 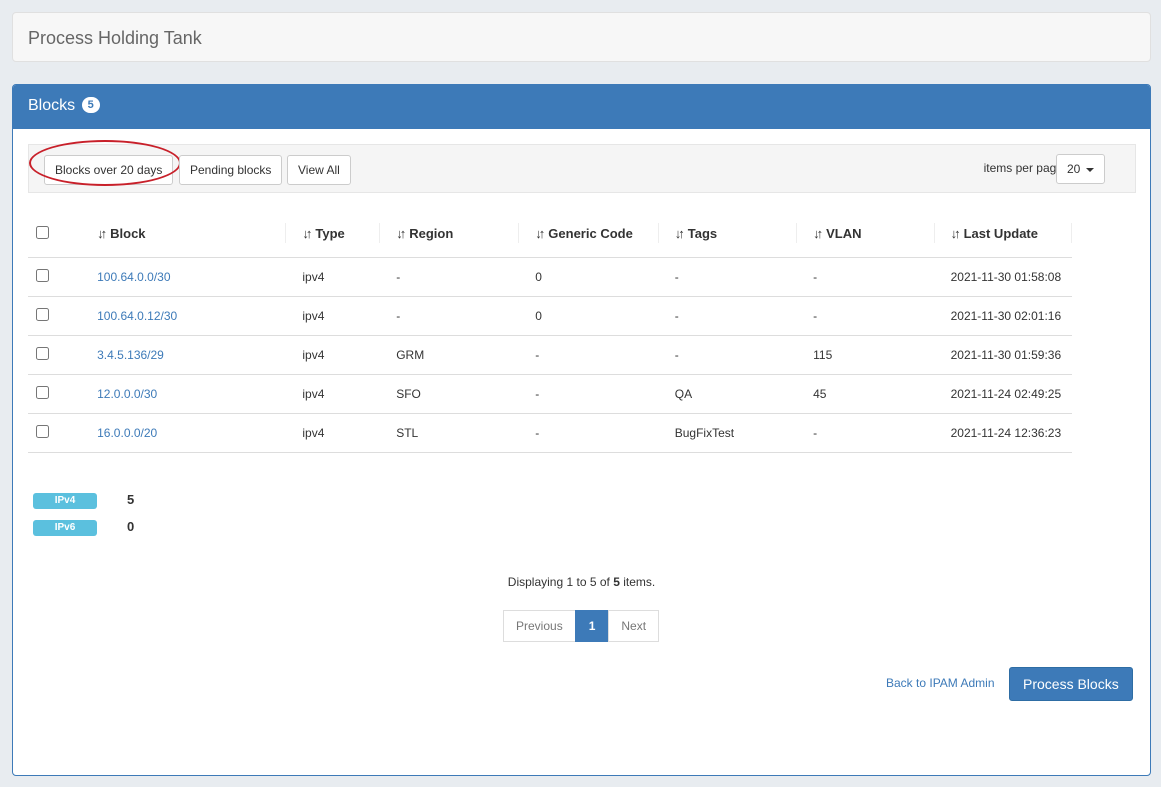 What do you see at coordinates (90, 105) in the screenshot?
I see `count-badge: 5` at bounding box center [90, 105].